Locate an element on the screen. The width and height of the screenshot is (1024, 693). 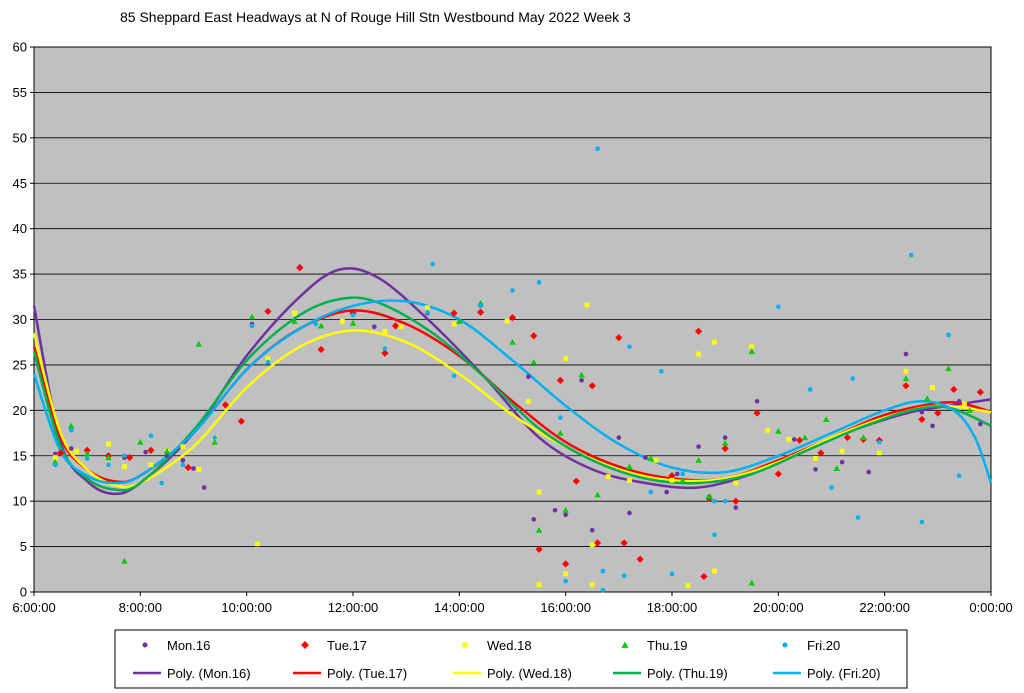
legend-entry: Poly. (Thu.19) is located at coordinates (687, 673).